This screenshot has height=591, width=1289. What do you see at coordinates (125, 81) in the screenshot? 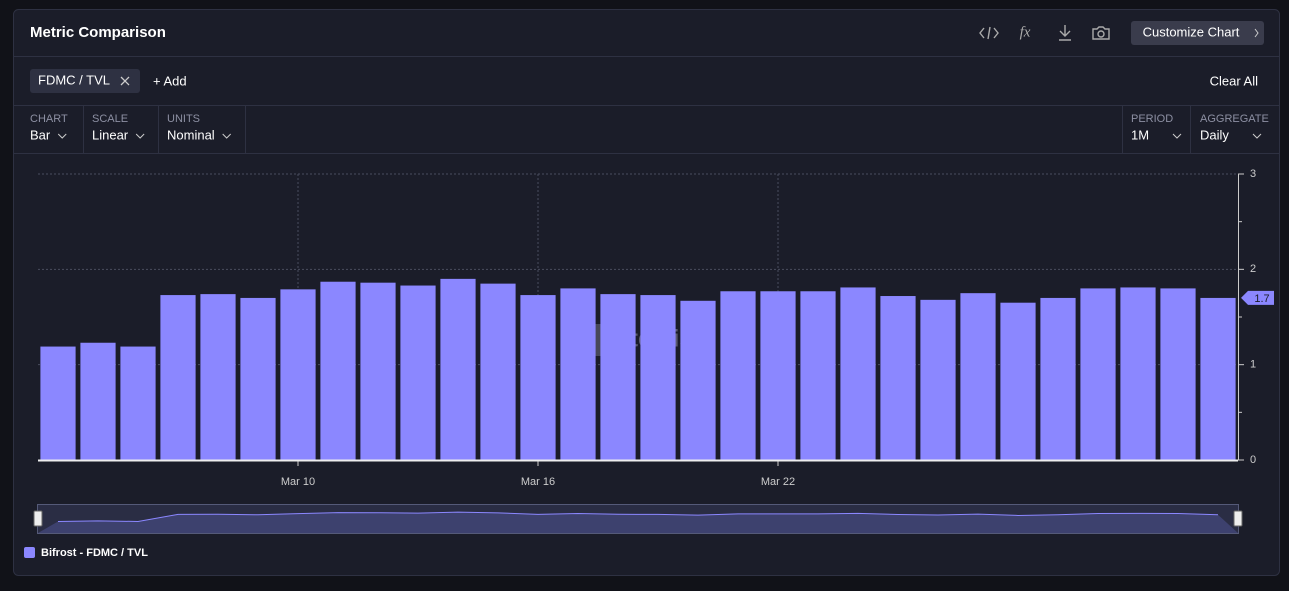
I see `chip-remove` at bounding box center [125, 81].